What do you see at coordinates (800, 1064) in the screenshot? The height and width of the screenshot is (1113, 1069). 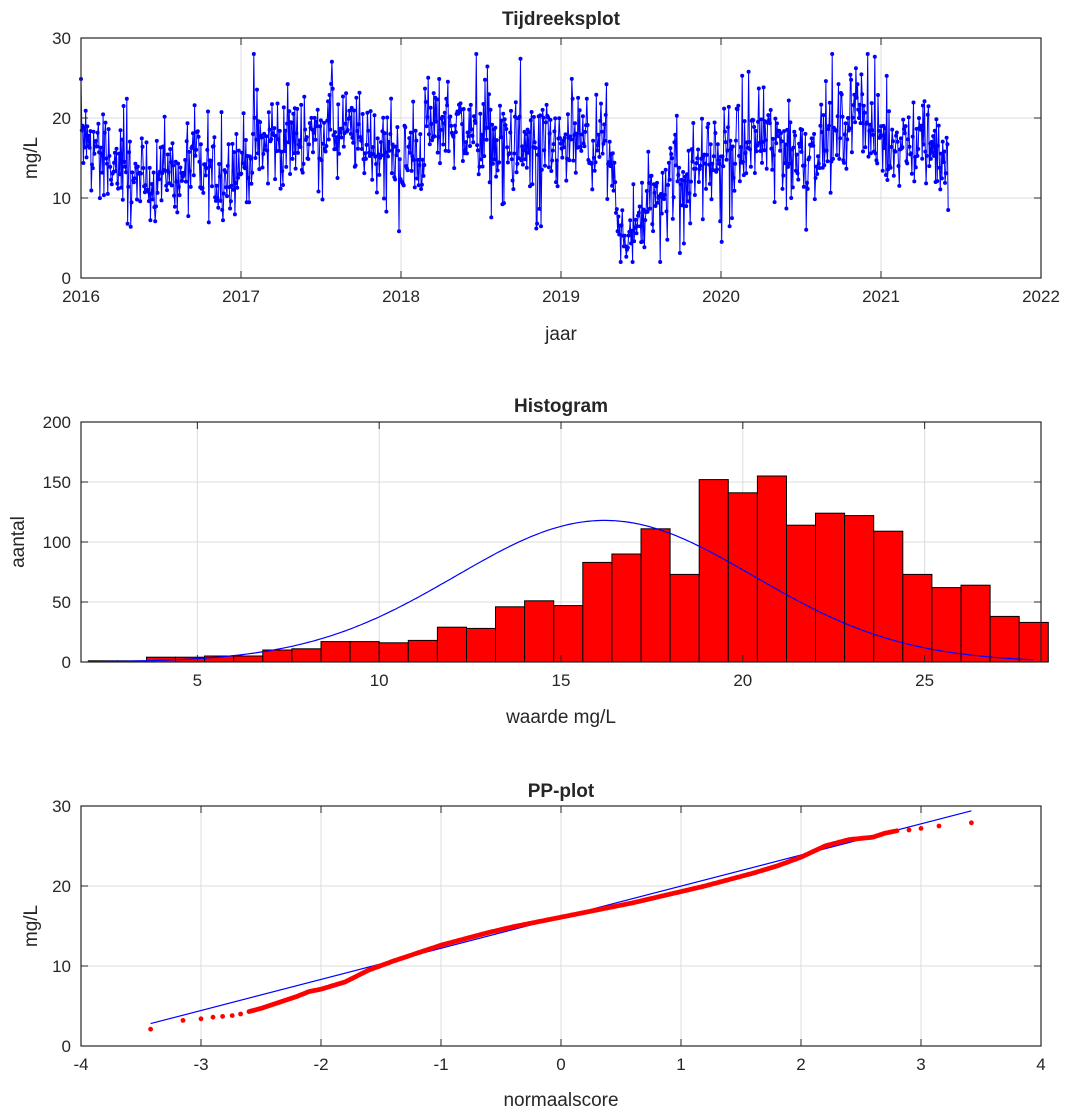 I see `pp-xtick-label: 2` at bounding box center [800, 1064].